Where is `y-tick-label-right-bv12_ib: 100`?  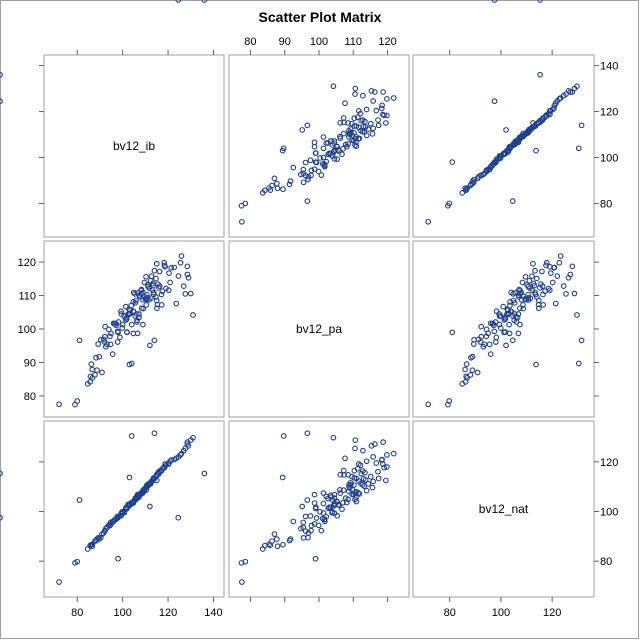 y-tick-label-right-bv12_ib: 100 is located at coordinates (609, 158).